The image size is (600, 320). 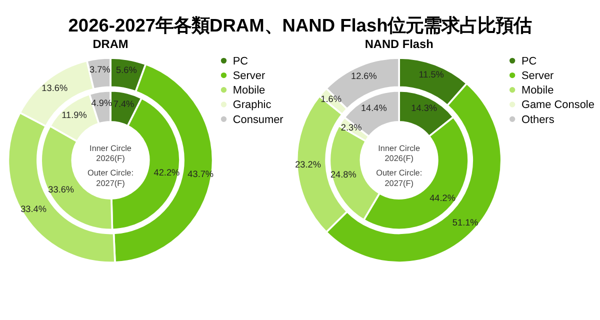 What do you see at coordinates (399, 43) in the screenshot?
I see `chart-title: NAND Flash` at bounding box center [399, 43].